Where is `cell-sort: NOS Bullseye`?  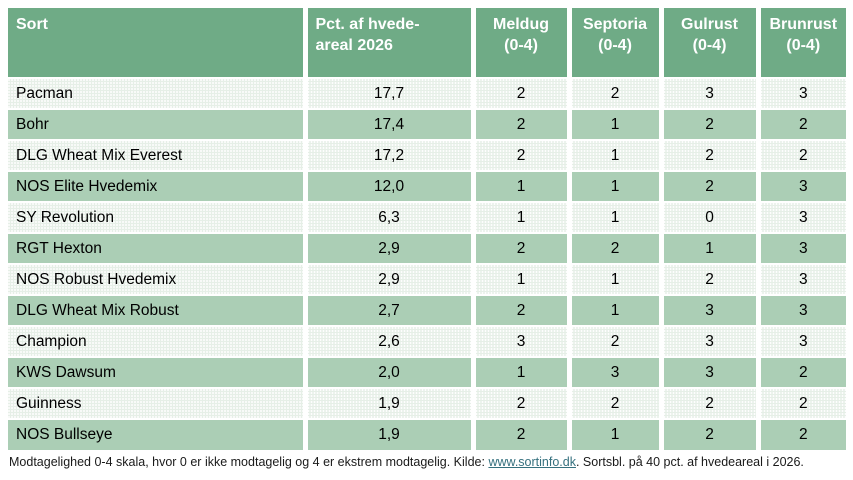 cell-sort: NOS Bullseye is located at coordinates (156, 434).